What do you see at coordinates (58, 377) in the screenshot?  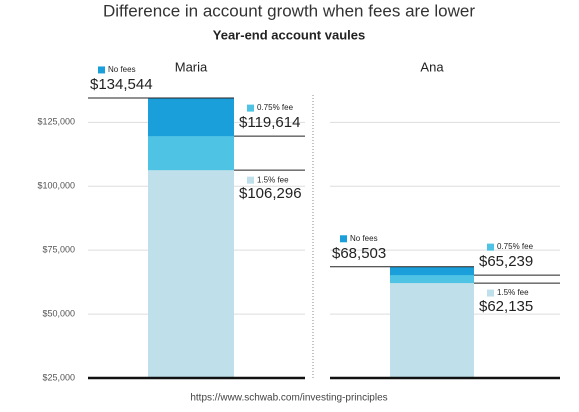 I see `y-tick-label: $25,000` at bounding box center [58, 377].